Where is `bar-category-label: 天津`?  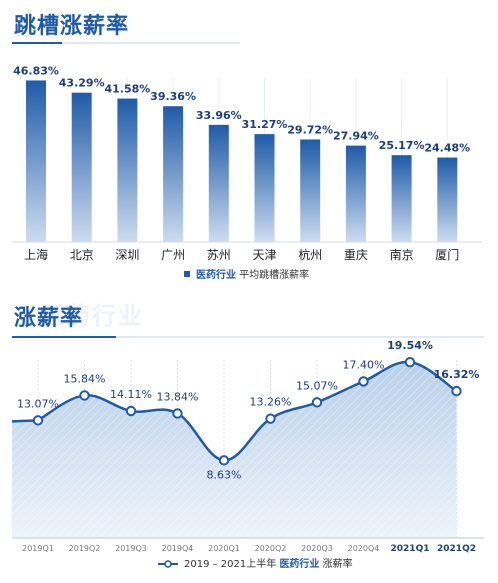 bar-category-label: 天津 is located at coordinates (264, 255).